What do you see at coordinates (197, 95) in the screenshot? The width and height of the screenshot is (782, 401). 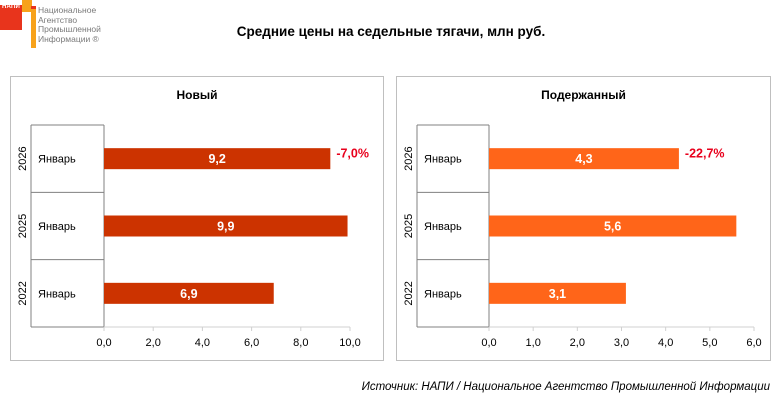 I see `chart-title: Новый` at bounding box center [197, 95].